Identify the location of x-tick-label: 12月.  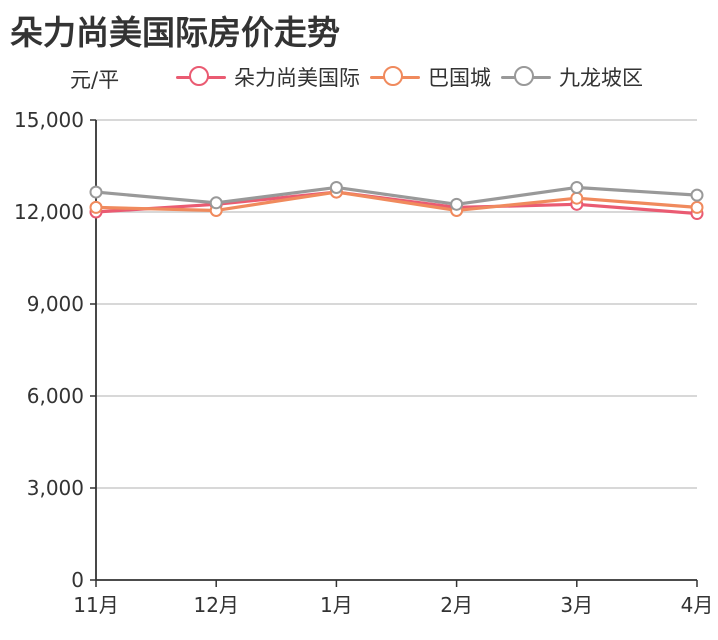
(215, 605).